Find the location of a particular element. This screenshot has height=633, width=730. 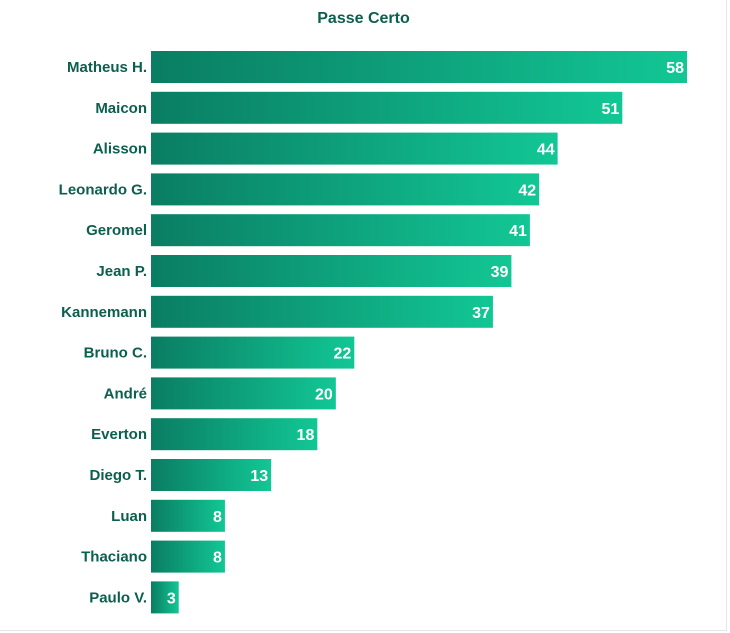

bar-row: Kannemann 37 is located at coordinates (277, 311).